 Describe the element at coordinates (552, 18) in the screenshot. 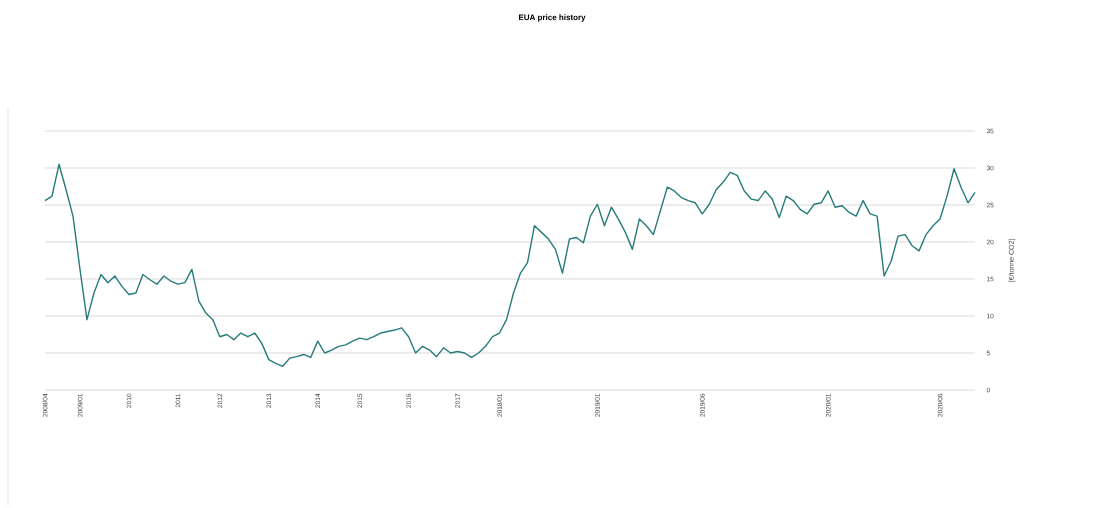

I see `chart-title: EUA price history` at that location.